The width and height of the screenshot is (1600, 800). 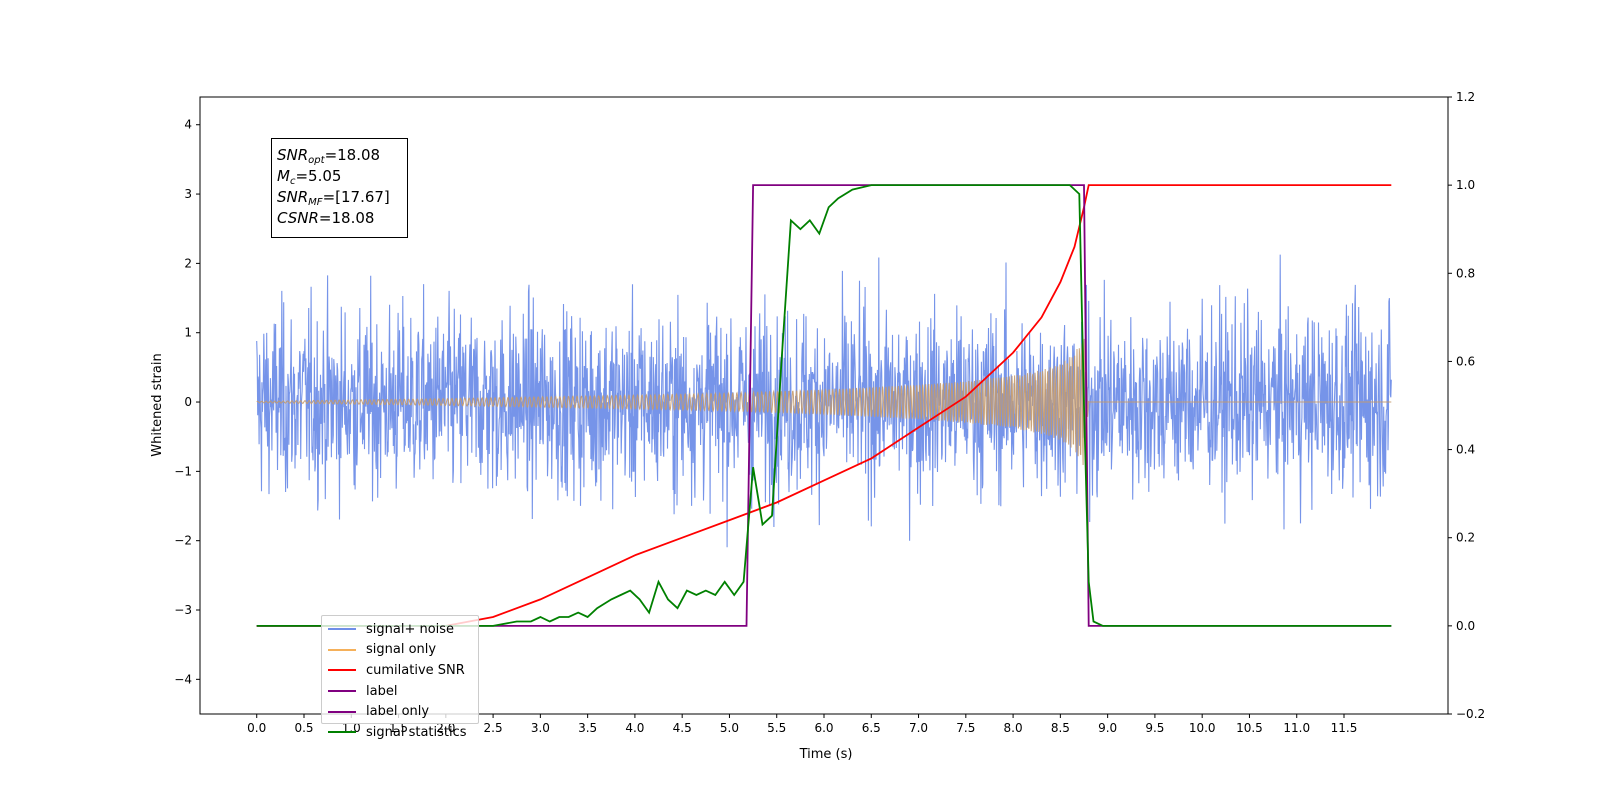 What do you see at coordinates (410, 629) in the screenshot?
I see `legend-label: signal+ noise` at bounding box center [410, 629].